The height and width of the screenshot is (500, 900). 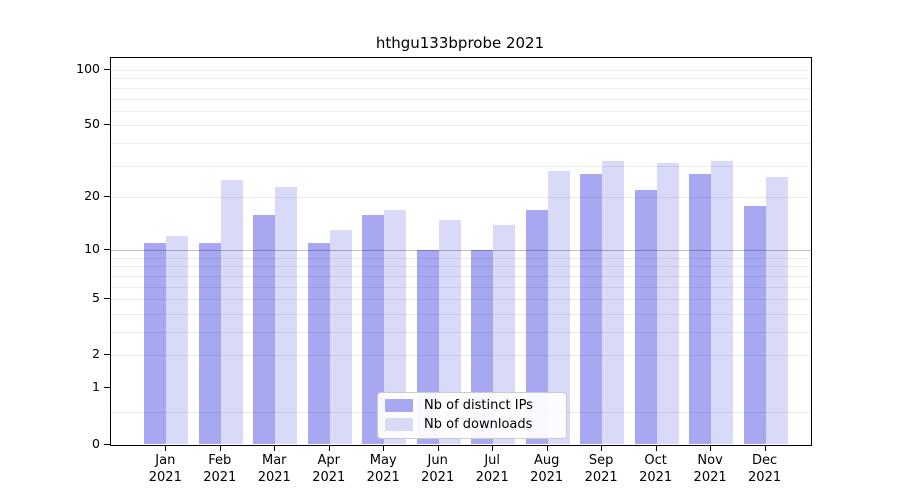 What do you see at coordinates (96, 298) in the screenshot?
I see `y-tick-label: 5` at bounding box center [96, 298].